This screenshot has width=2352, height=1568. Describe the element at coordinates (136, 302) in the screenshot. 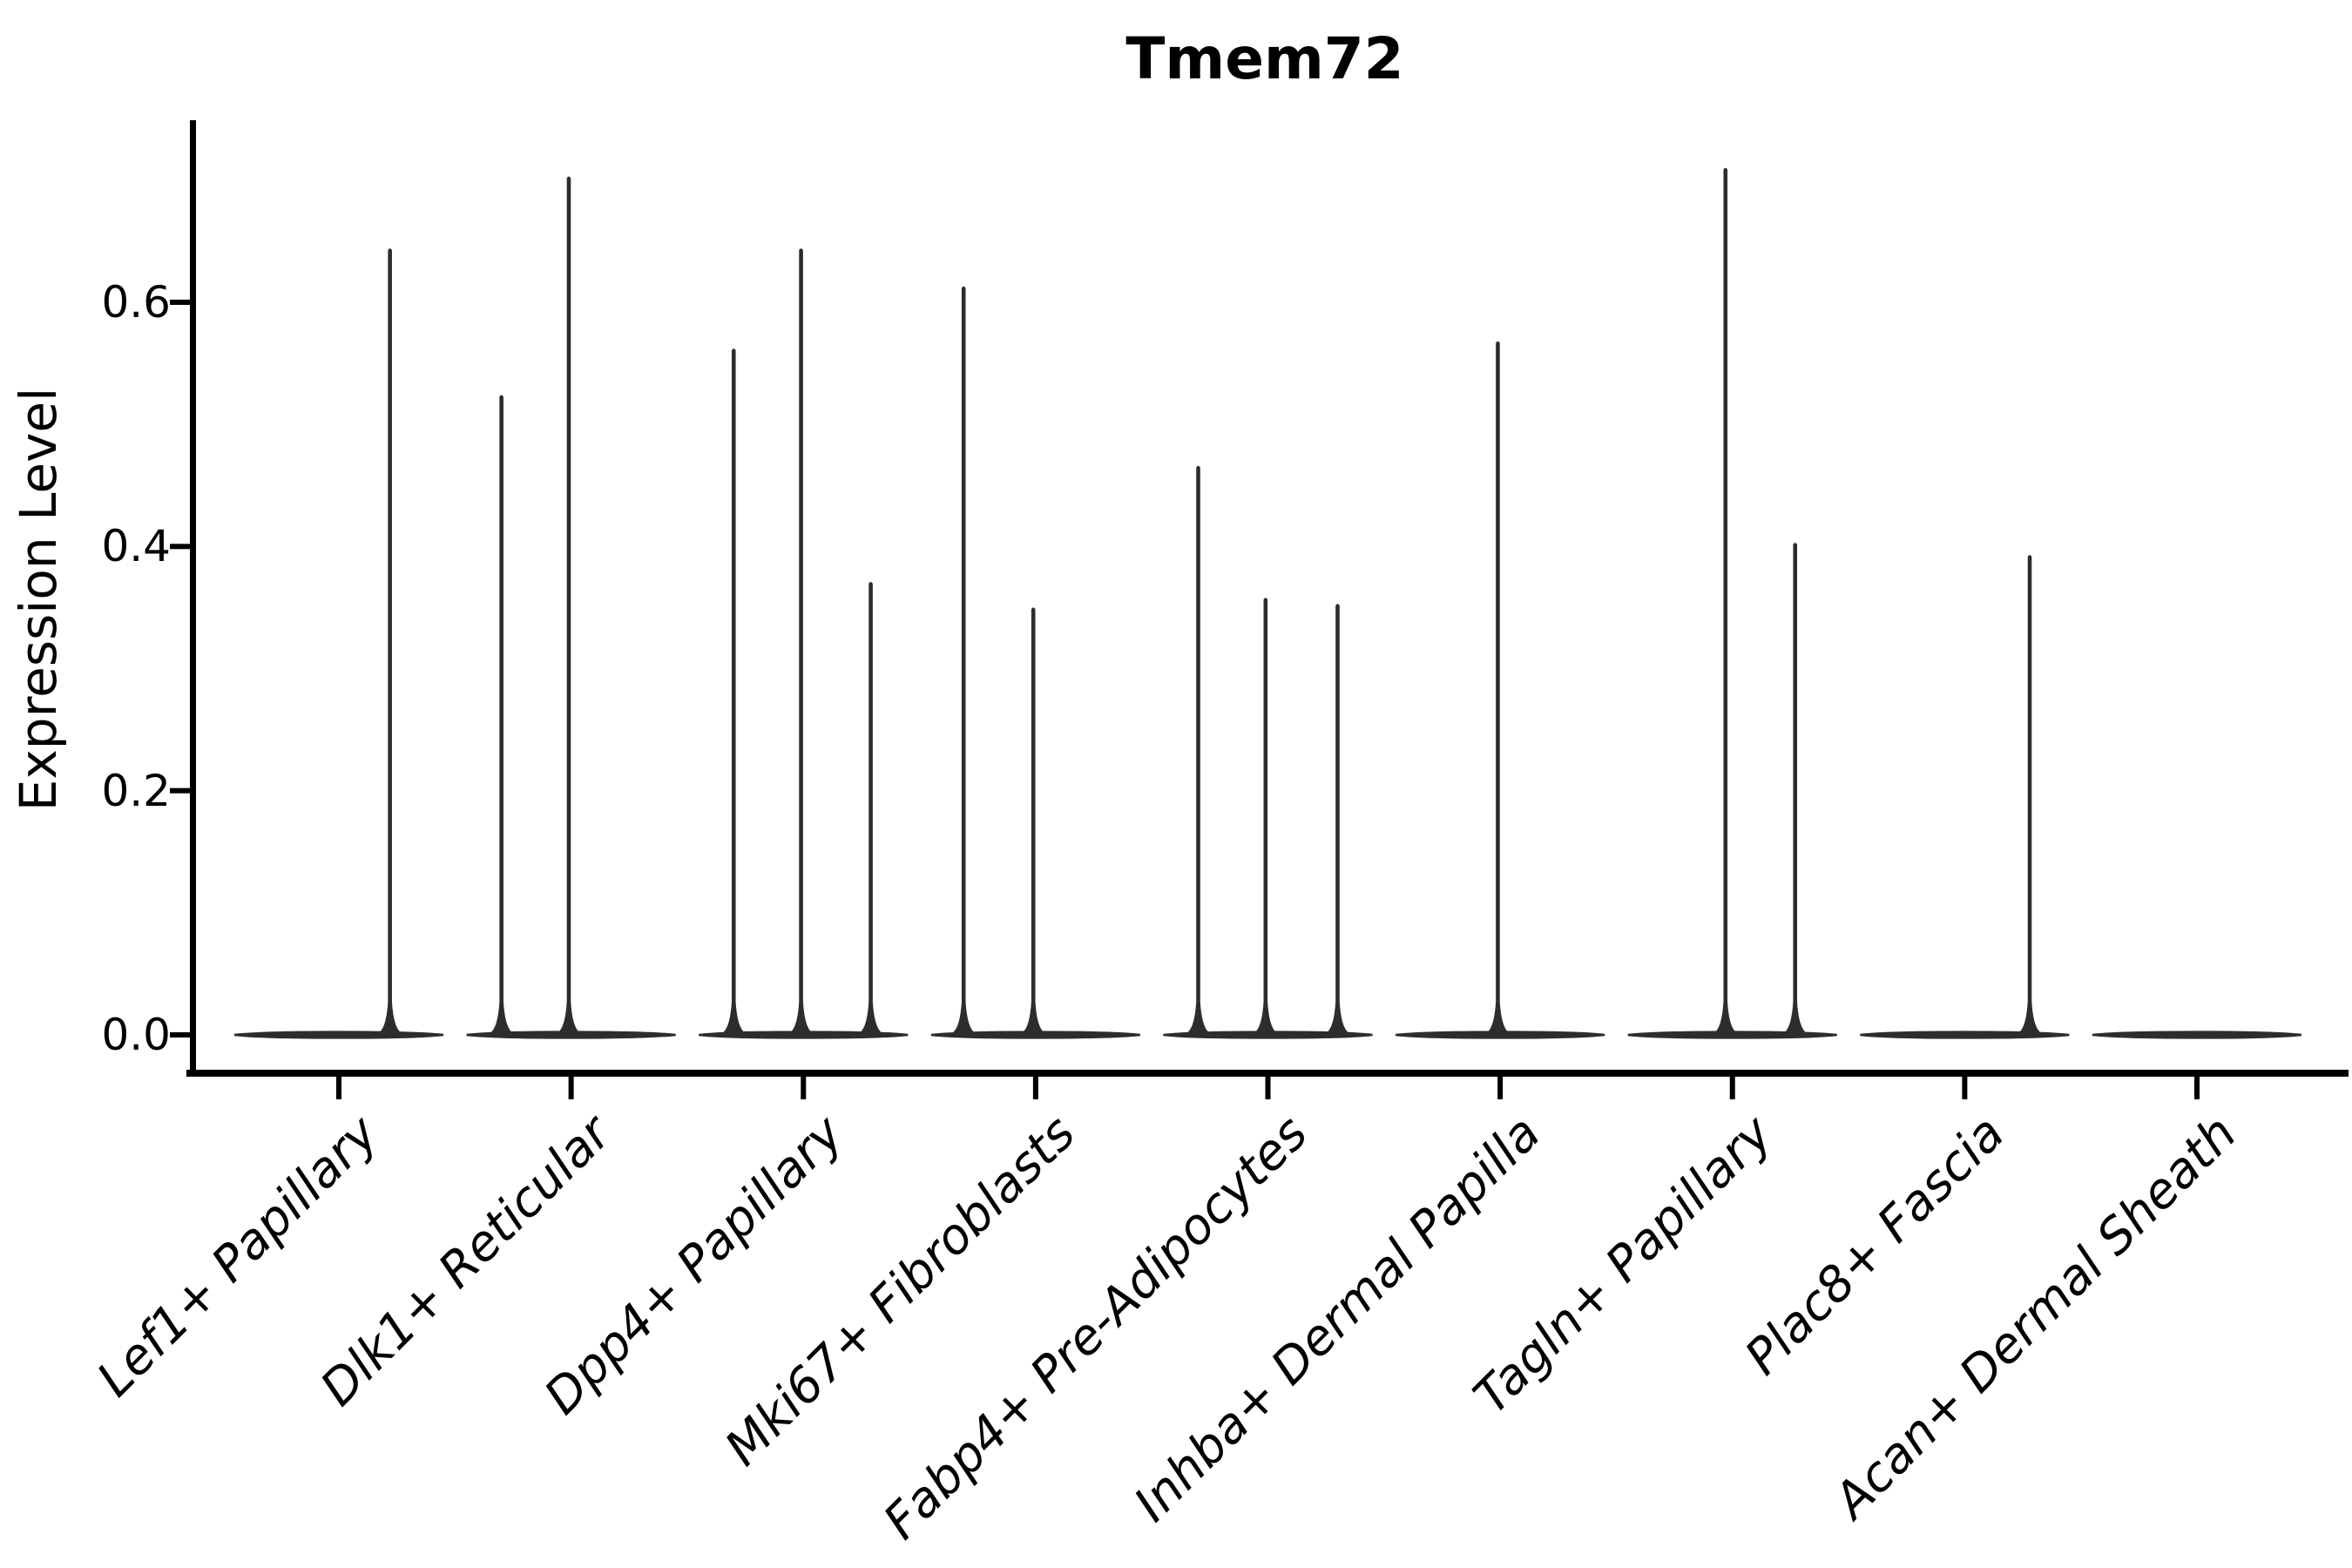

I see `y-tick-label: 0.6` at that location.